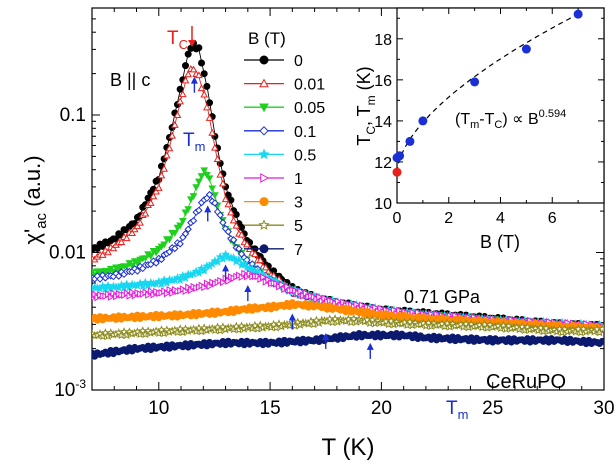 This screenshot has width=616, height=464. I want to click on main-y-tick-label: 10-3, so click(70, 389).